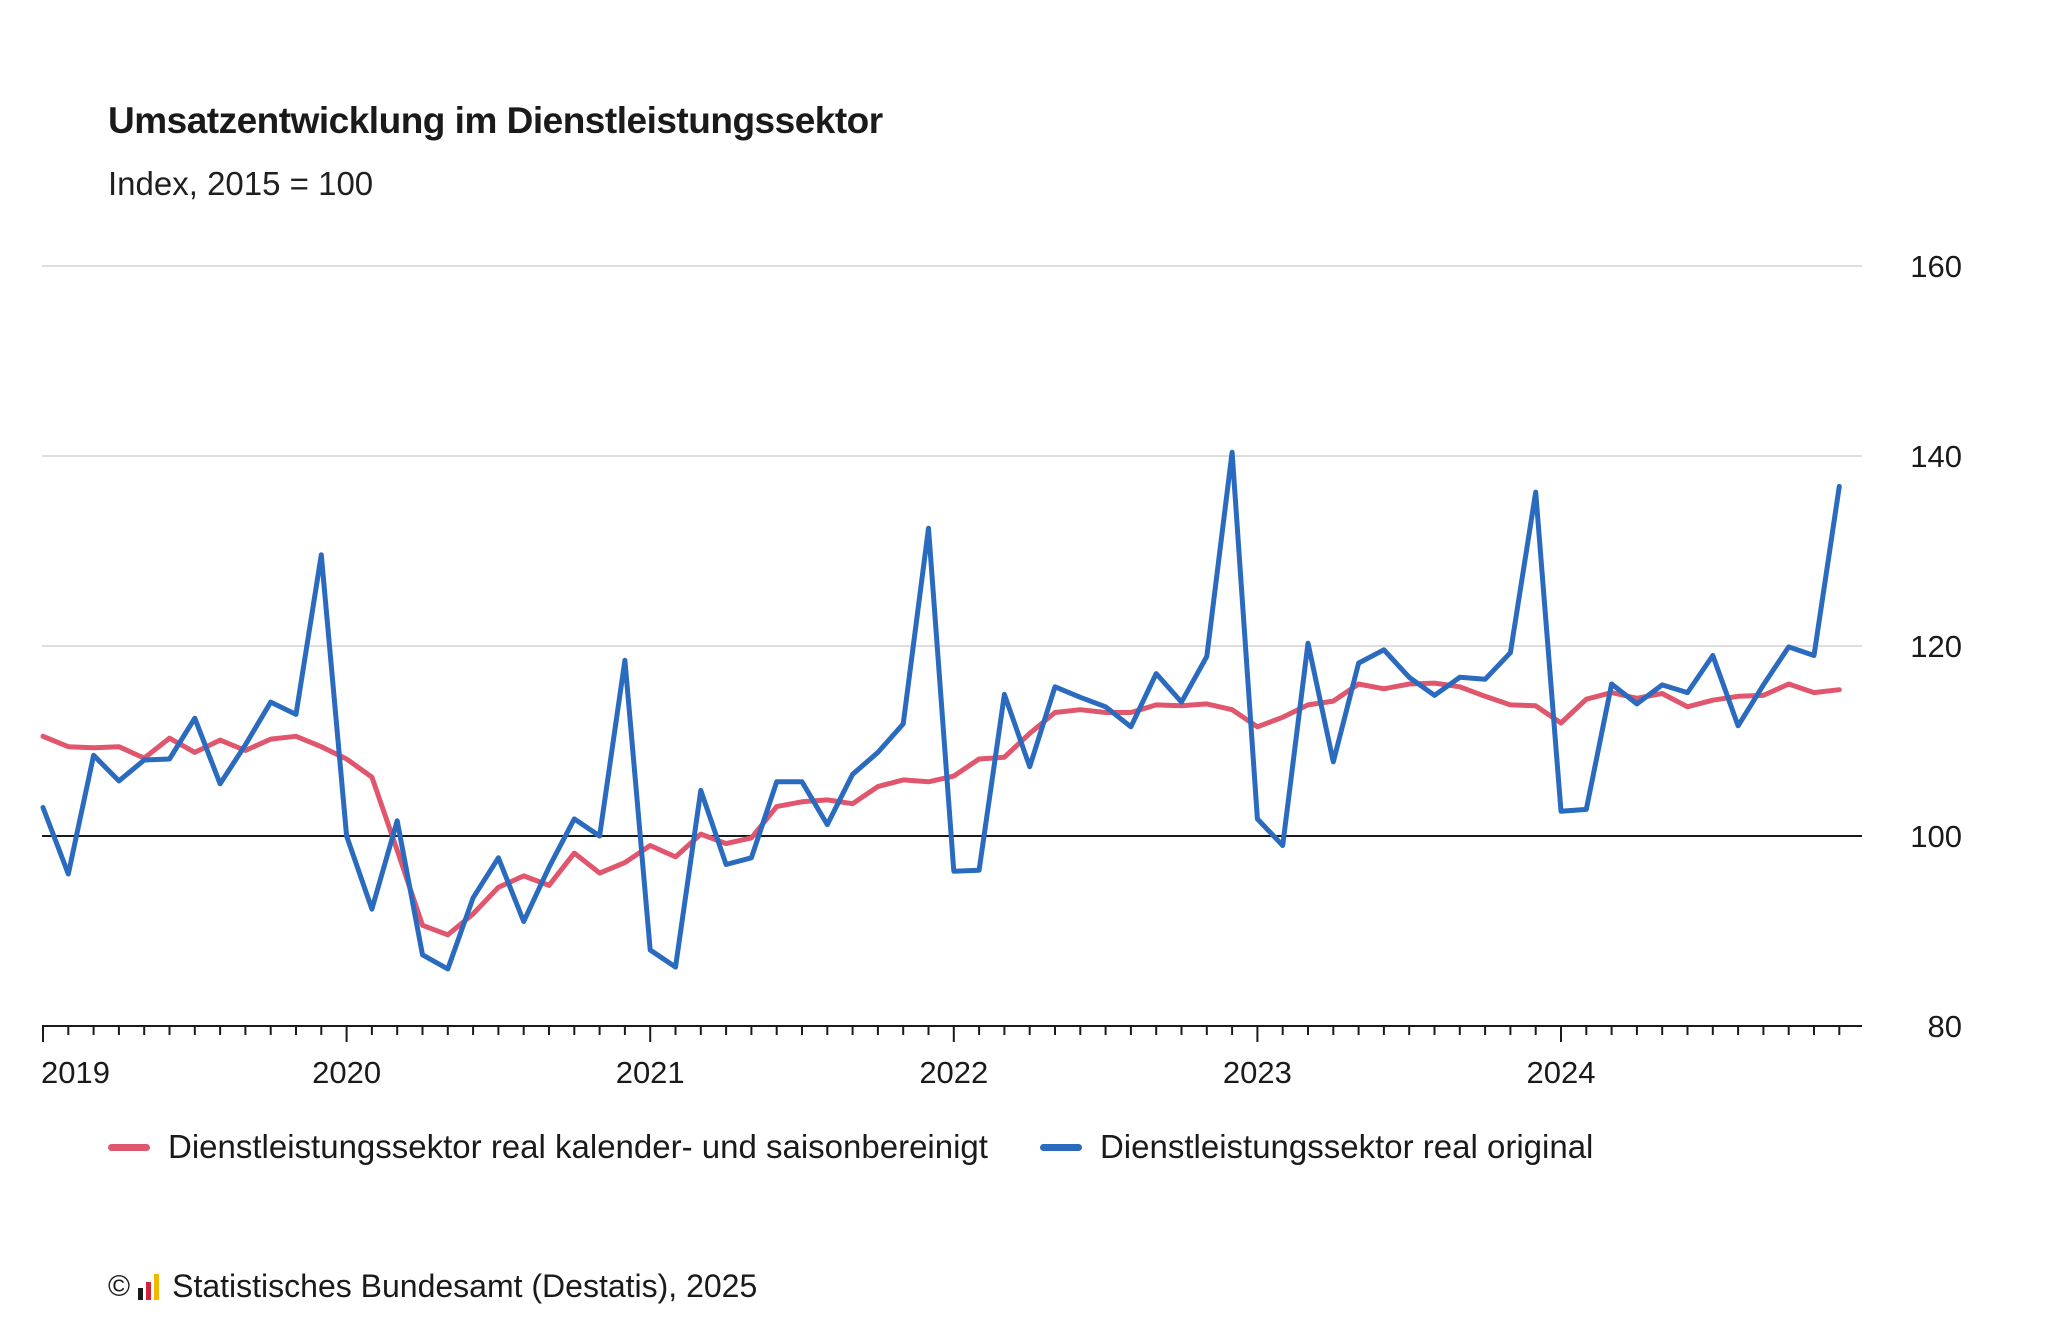 This screenshot has height=1333, width=2048. I want to click on legend-label: Dienstleistungssektor real original, so click(1346, 1146).